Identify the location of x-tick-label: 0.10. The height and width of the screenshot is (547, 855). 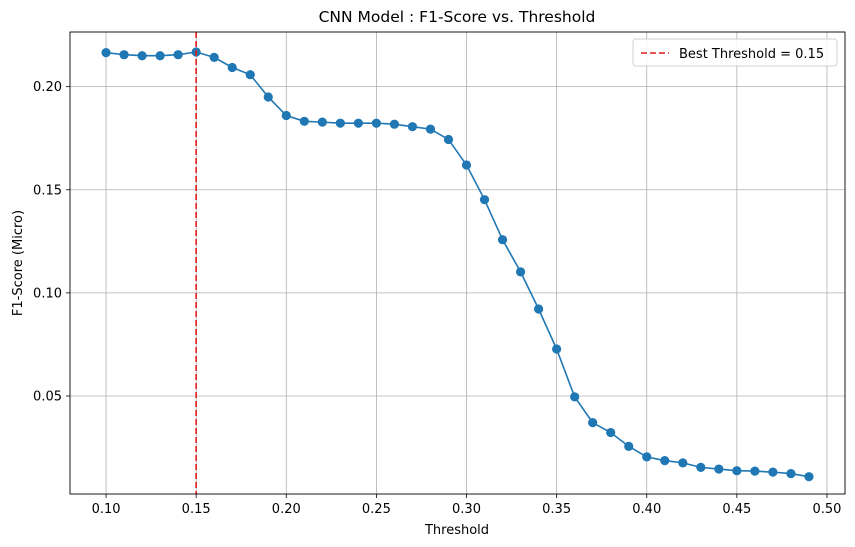
(106, 509).